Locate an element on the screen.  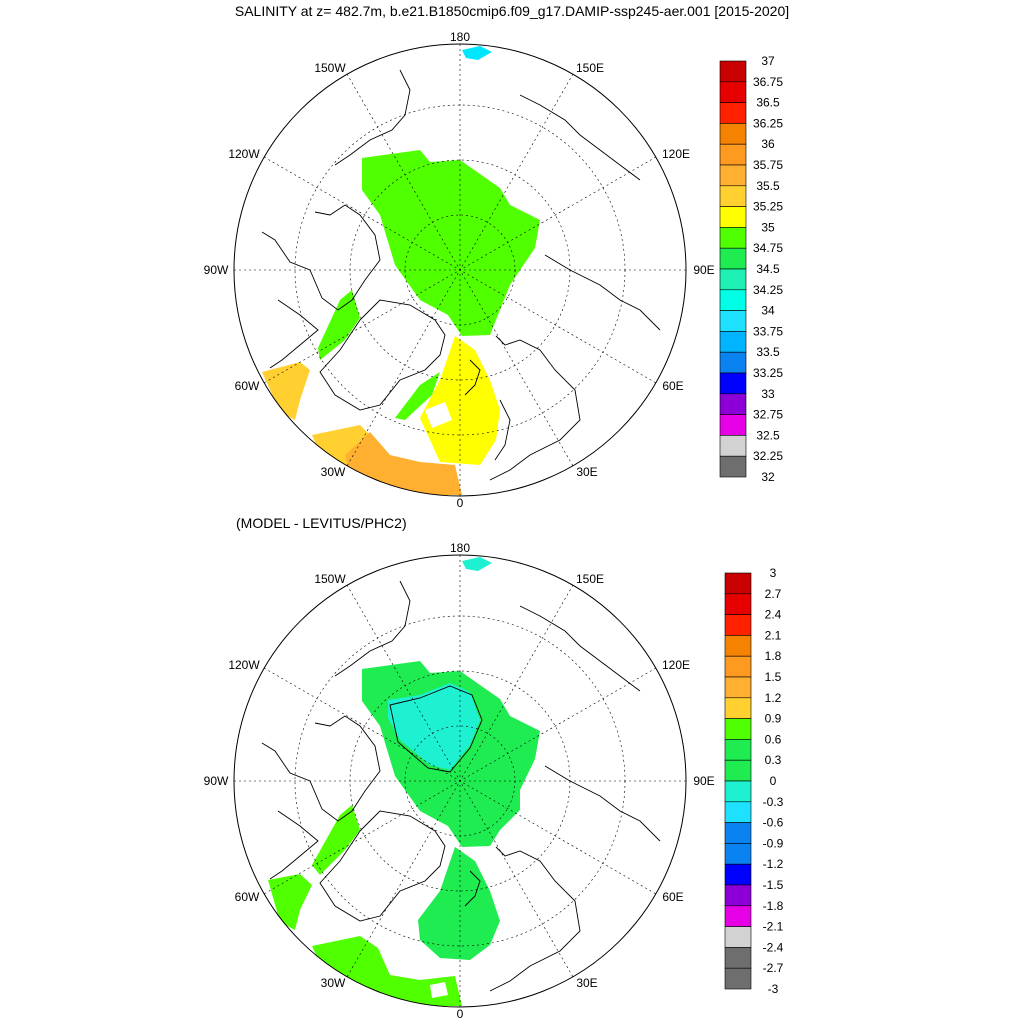
colorbar-top-label: 34.5 is located at coordinates (768, 269).